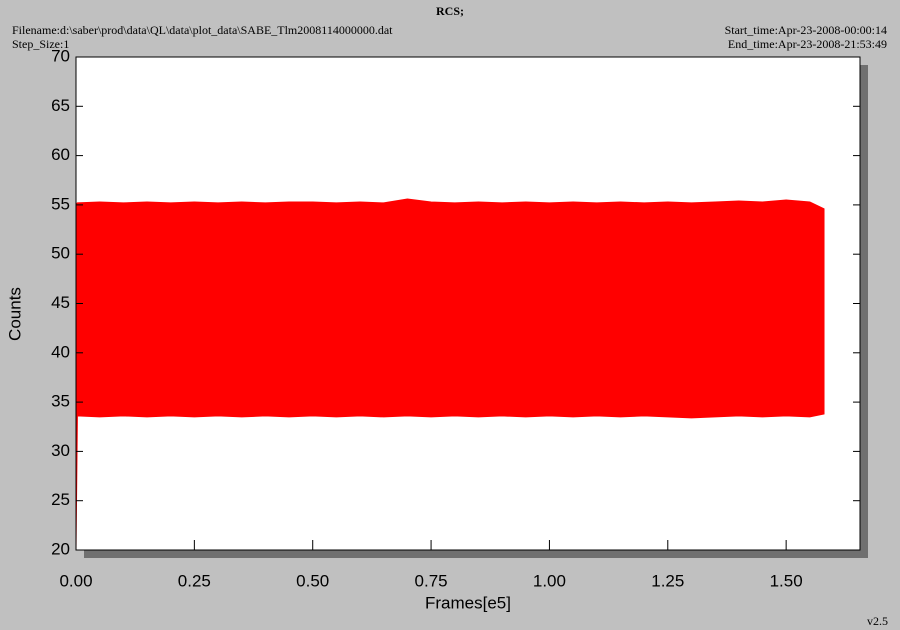  What do you see at coordinates (14, 314) in the screenshot?
I see `y-axis-label: Counts` at bounding box center [14, 314].